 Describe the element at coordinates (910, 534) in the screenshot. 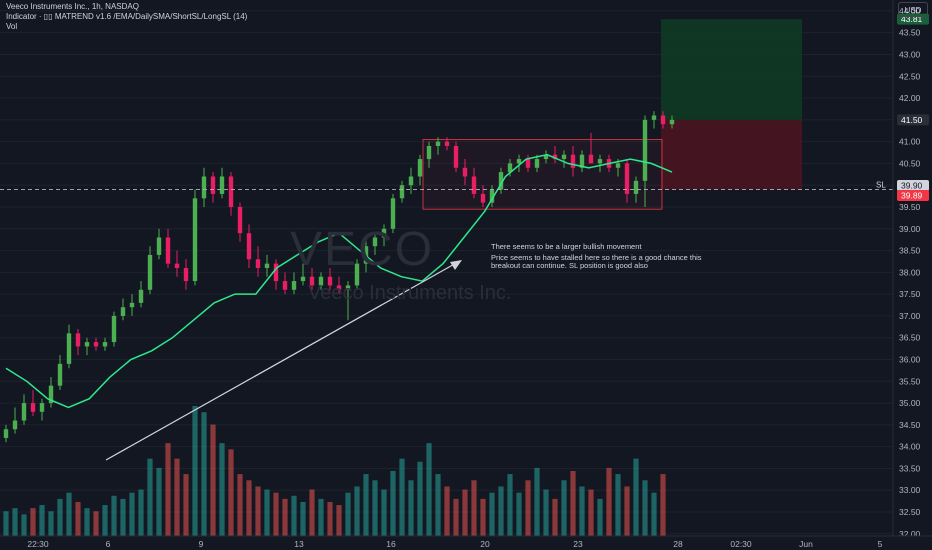

I see `price-tick-label: 32.00` at that location.